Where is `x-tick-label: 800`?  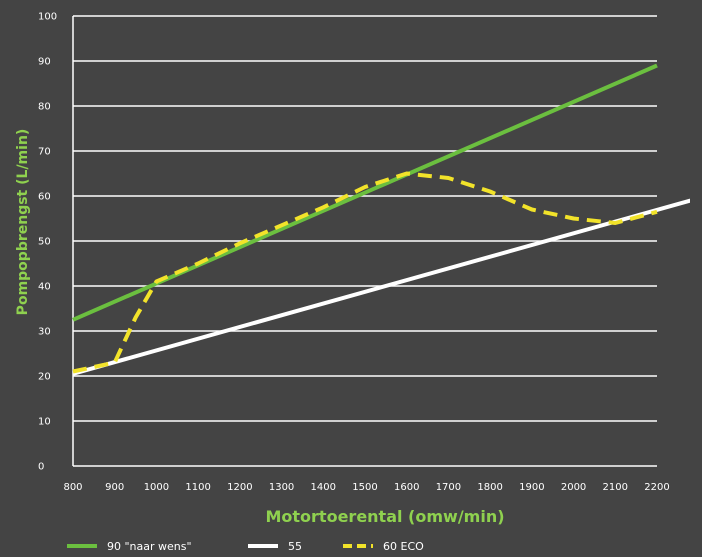
x-tick-label: 800 is located at coordinates (72, 487).